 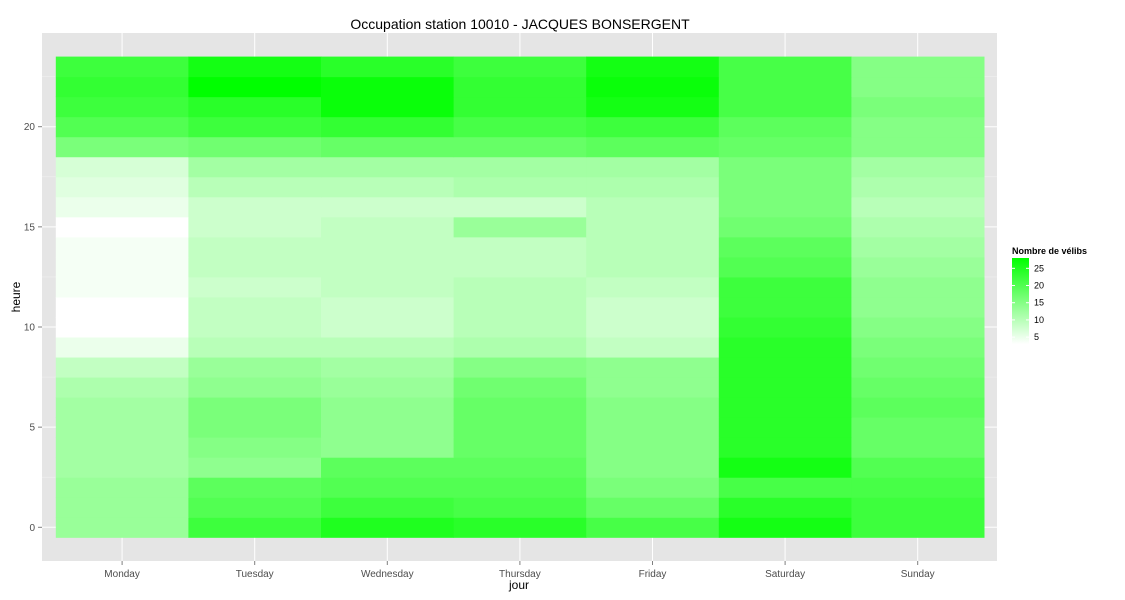 What do you see at coordinates (33, 328) in the screenshot?
I see `y-axis: 0 5 10 15 20` at bounding box center [33, 328].